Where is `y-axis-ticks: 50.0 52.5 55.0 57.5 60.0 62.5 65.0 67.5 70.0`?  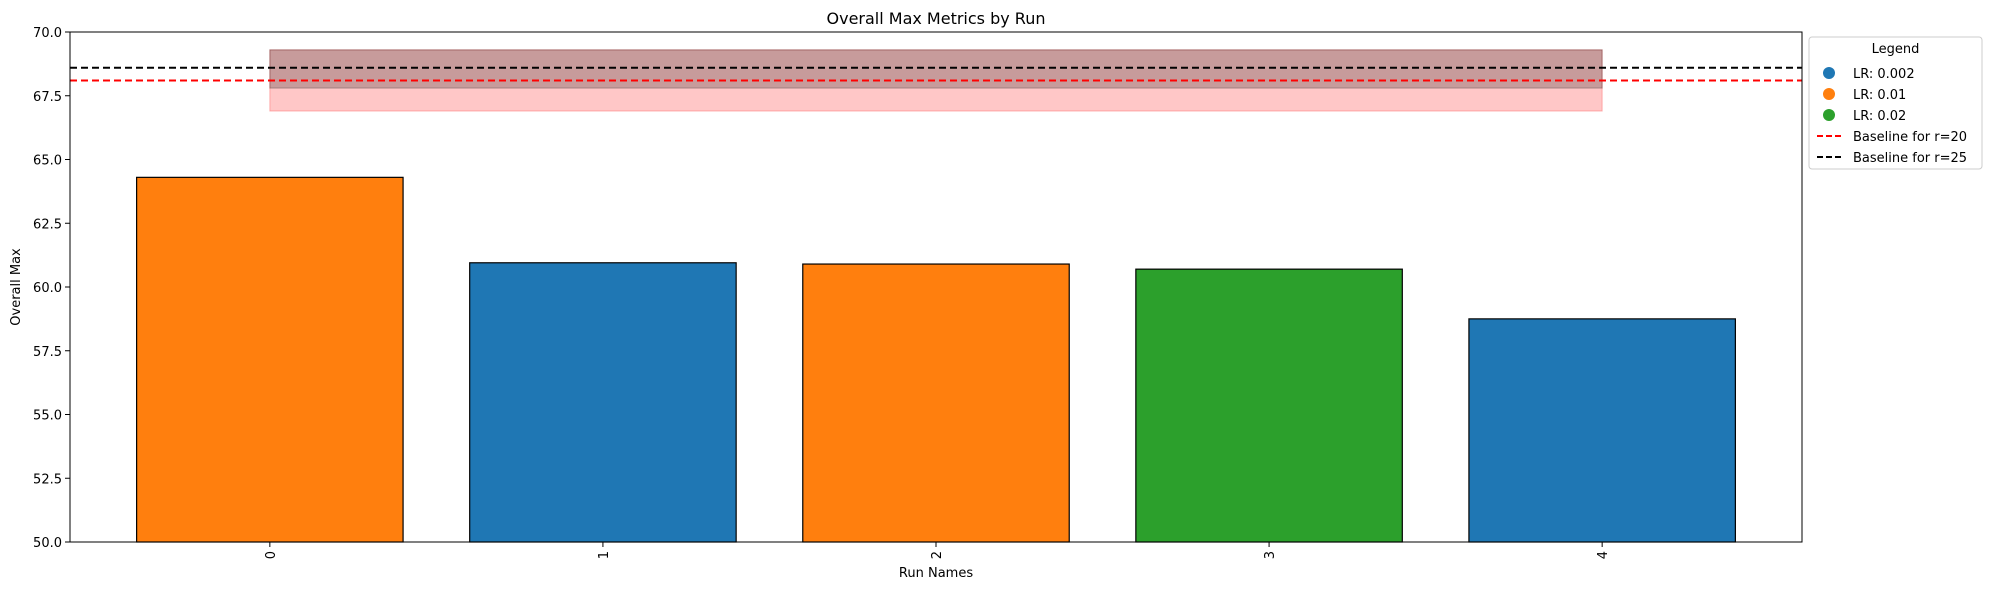 y-axis-ticks: 50.0 52.5 55.0 57.5 60.0 62.5 65.0 67.5 70.0 is located at coordinates (51, 288).